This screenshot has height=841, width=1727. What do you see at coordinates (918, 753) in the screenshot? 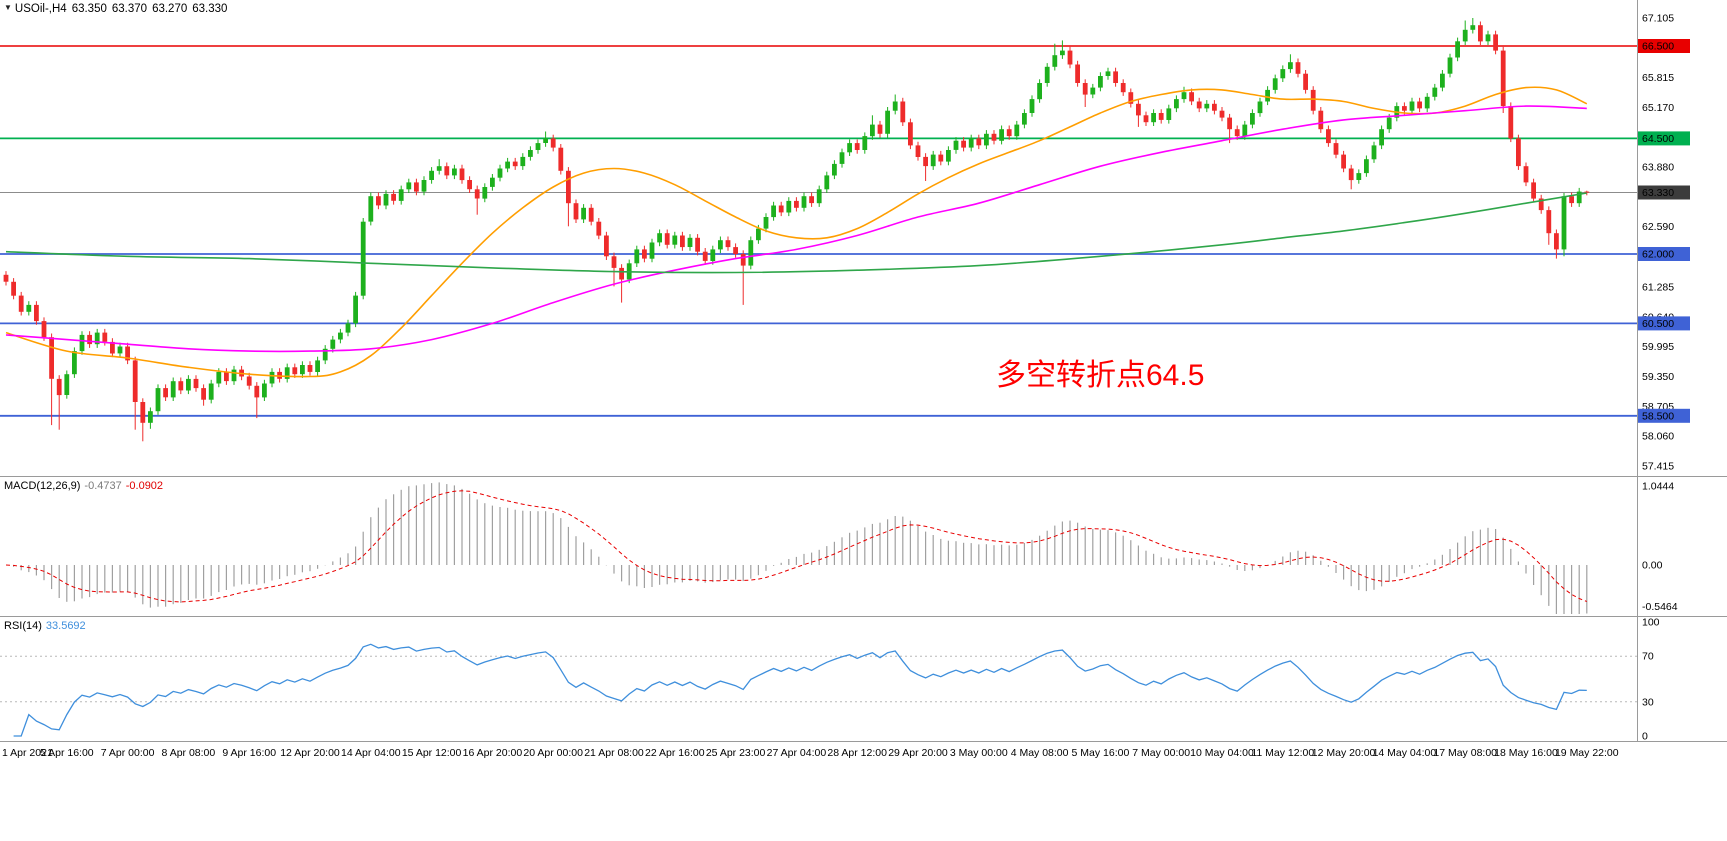
I see `time-axis-label: 29 Apr 20:00` at bounding box center [918, 753].